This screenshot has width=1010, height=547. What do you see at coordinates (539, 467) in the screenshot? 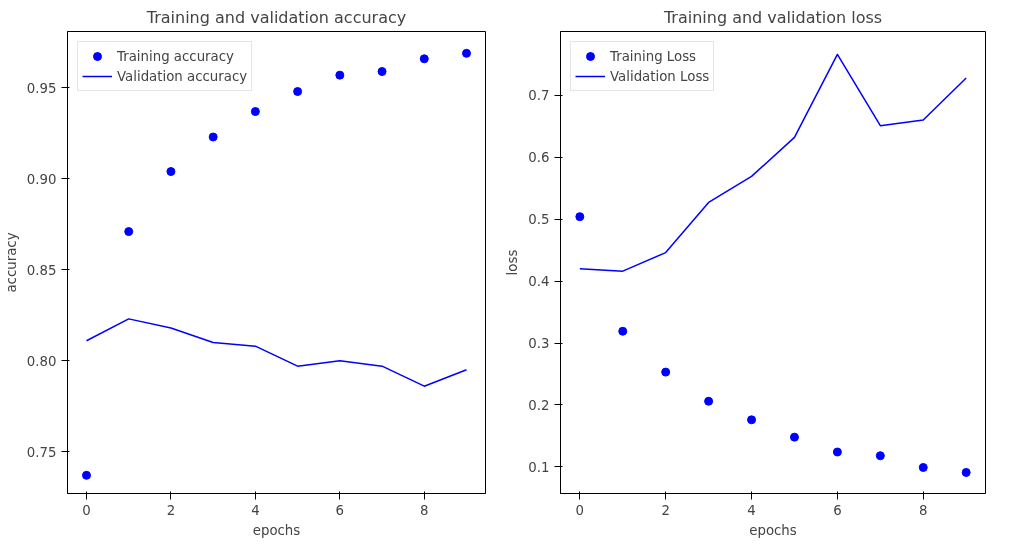
I see `y-tick-label: 0.1` at bounding box center [539, 467].